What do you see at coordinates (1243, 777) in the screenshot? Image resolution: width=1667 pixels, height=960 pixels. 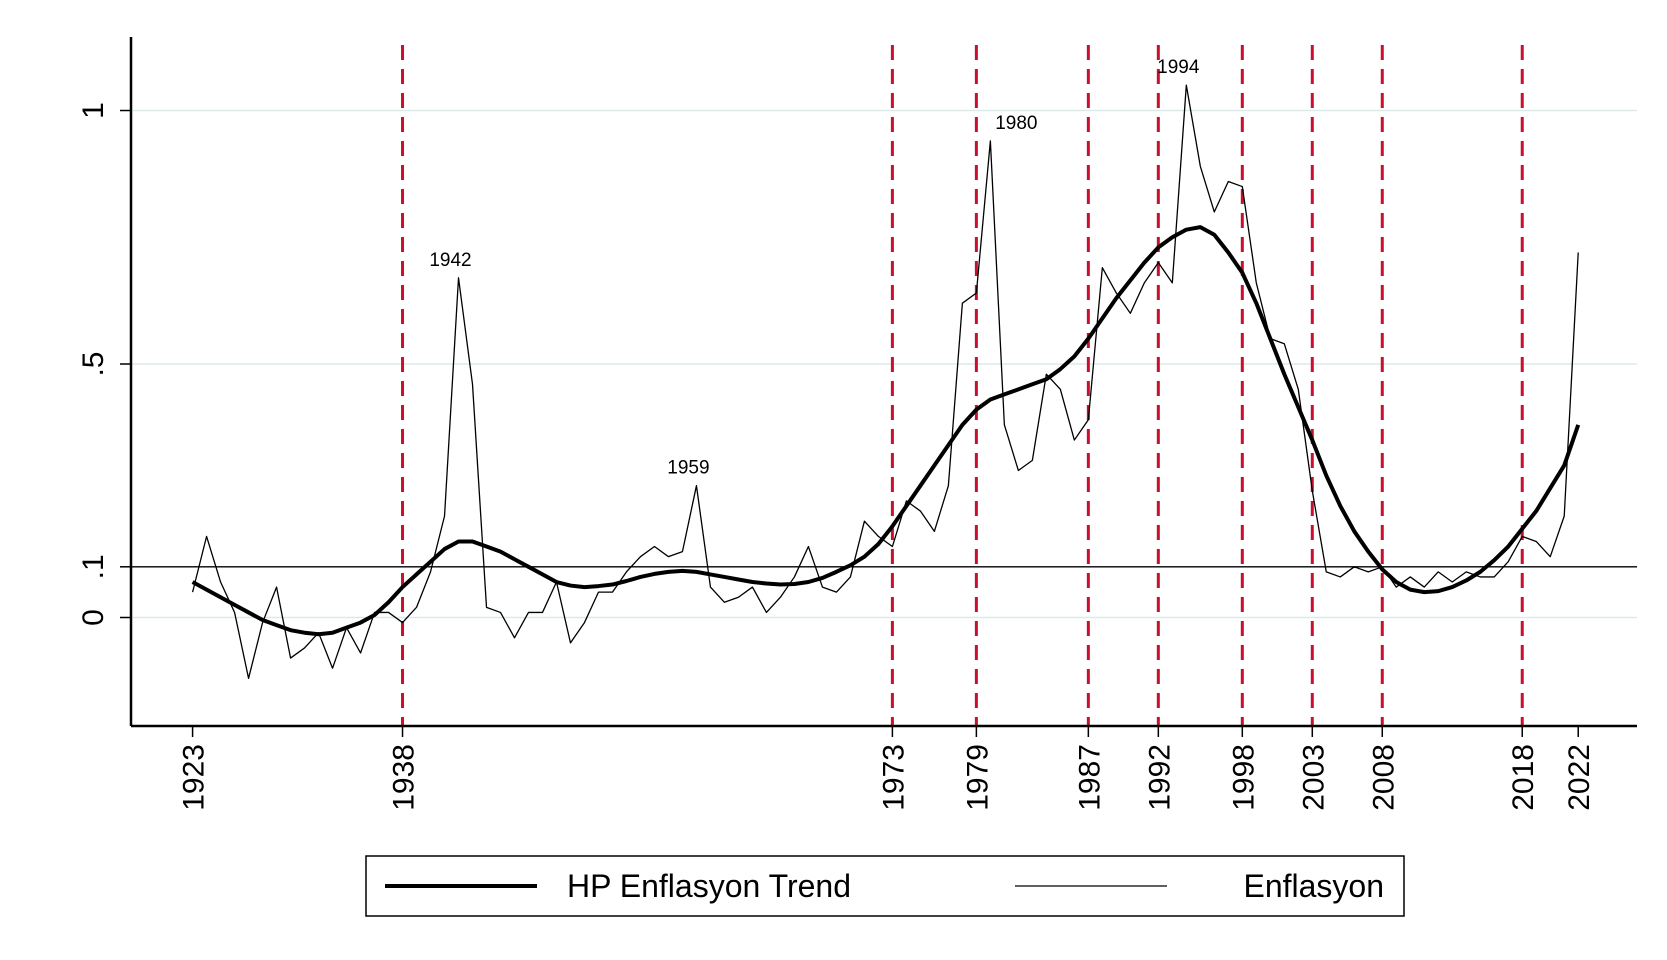 I see `x-tick-label: 1998` at bounding box center [1243, 777].